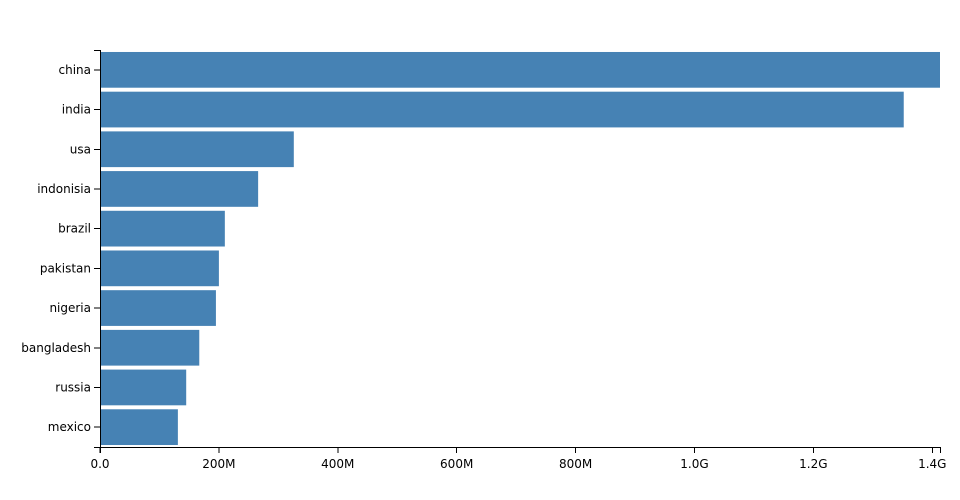  Describe the element at coordinates (69, 427) in the screenshot. I see `y-tick-label: mexico` at that location.